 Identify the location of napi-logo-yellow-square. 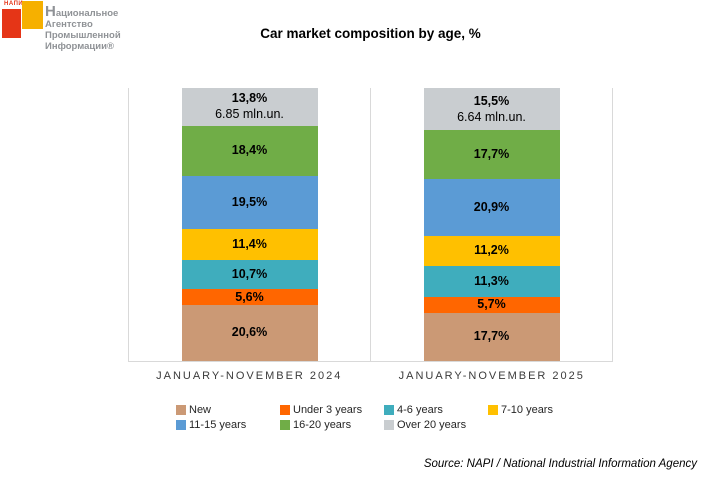
(32, 15).